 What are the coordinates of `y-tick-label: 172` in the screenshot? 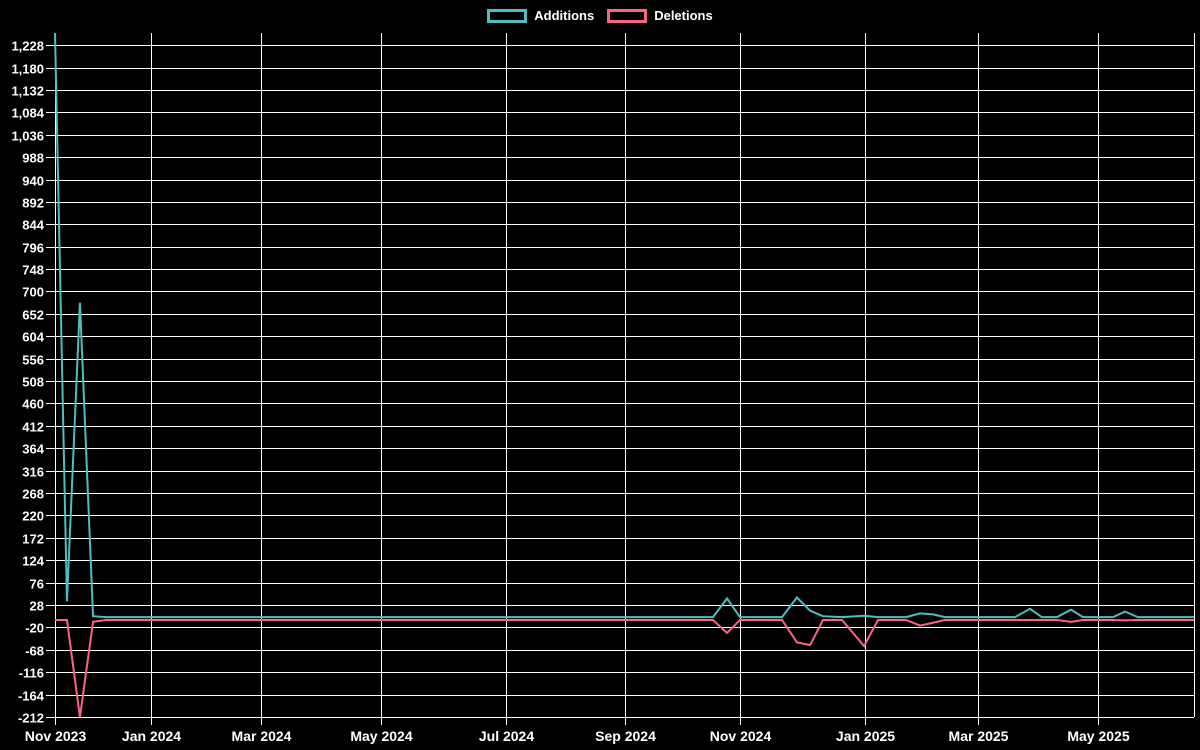 It's located at (33, 538).